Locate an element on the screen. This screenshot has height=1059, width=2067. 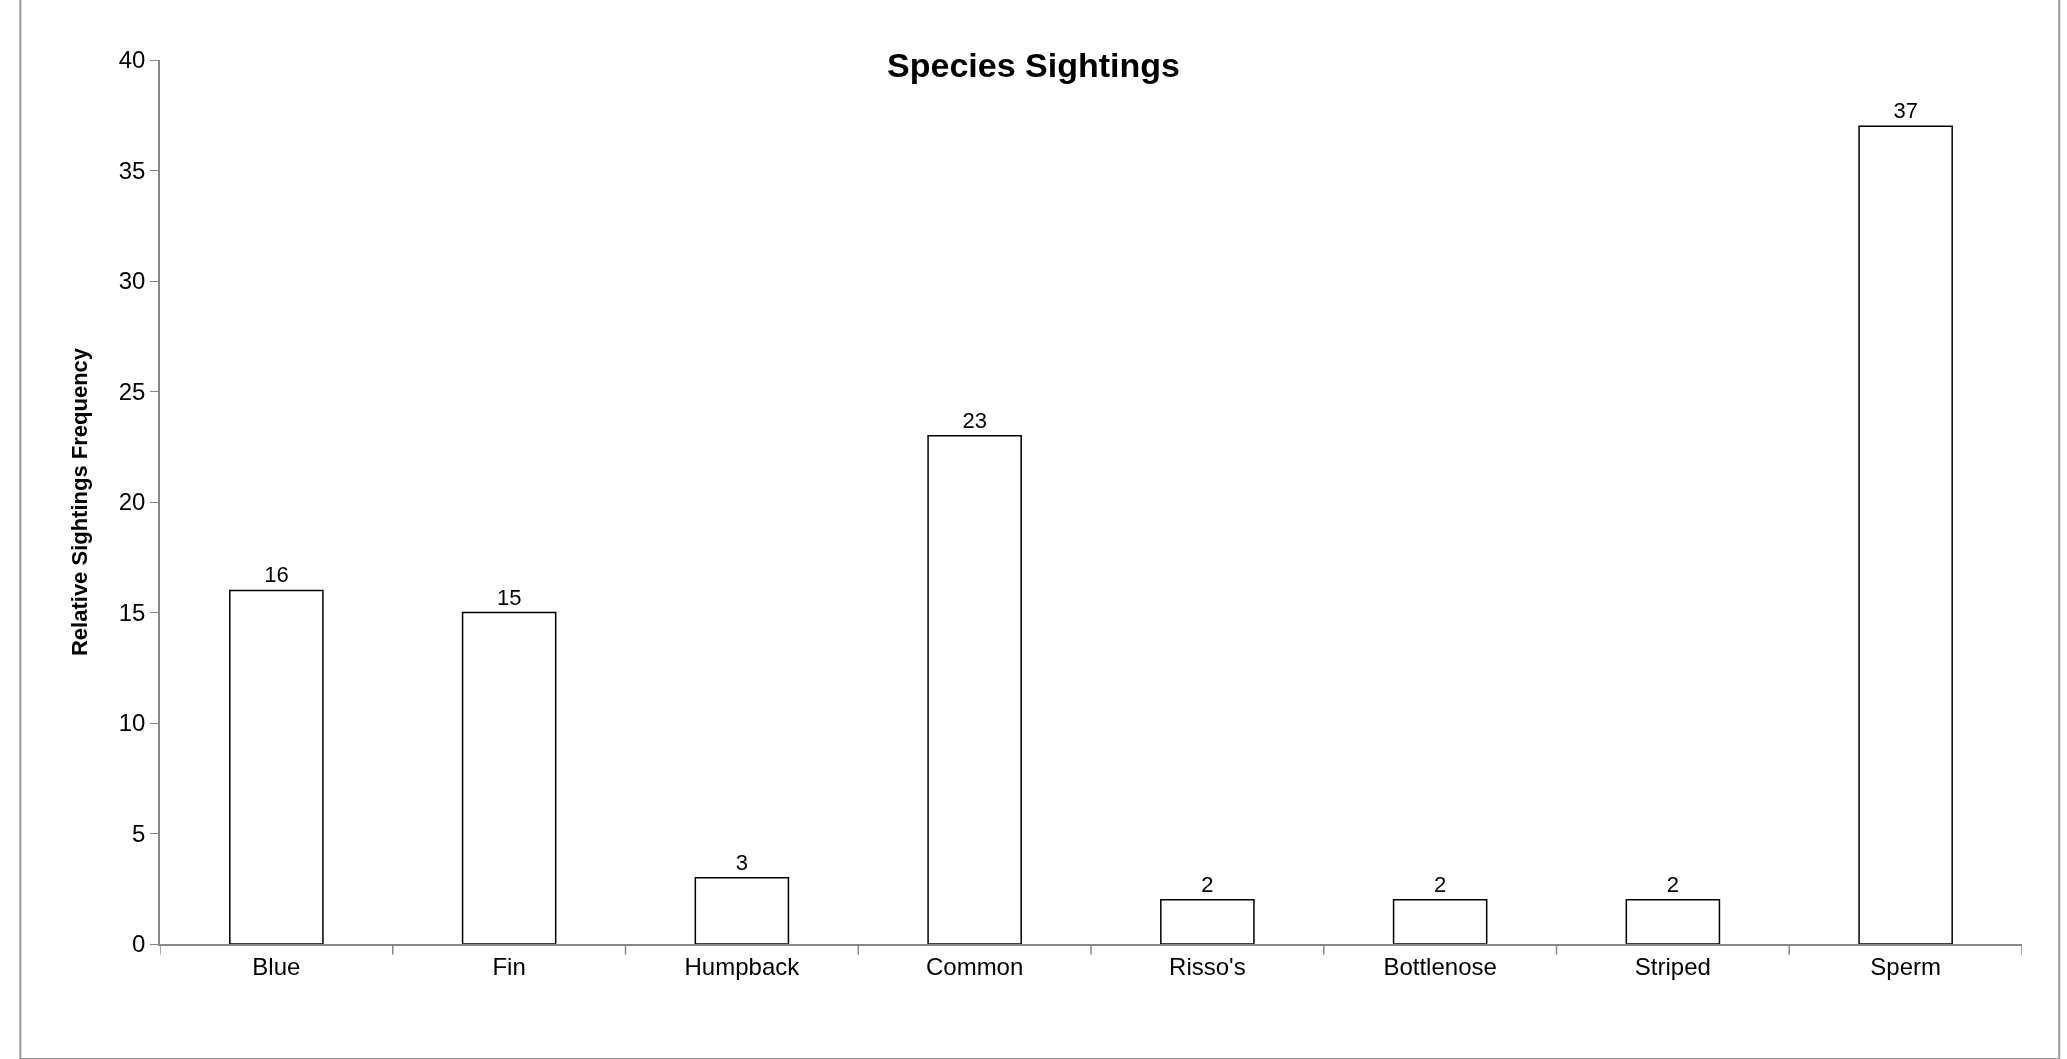
y-tick-label: 40 is located at coordinates (132, 60).